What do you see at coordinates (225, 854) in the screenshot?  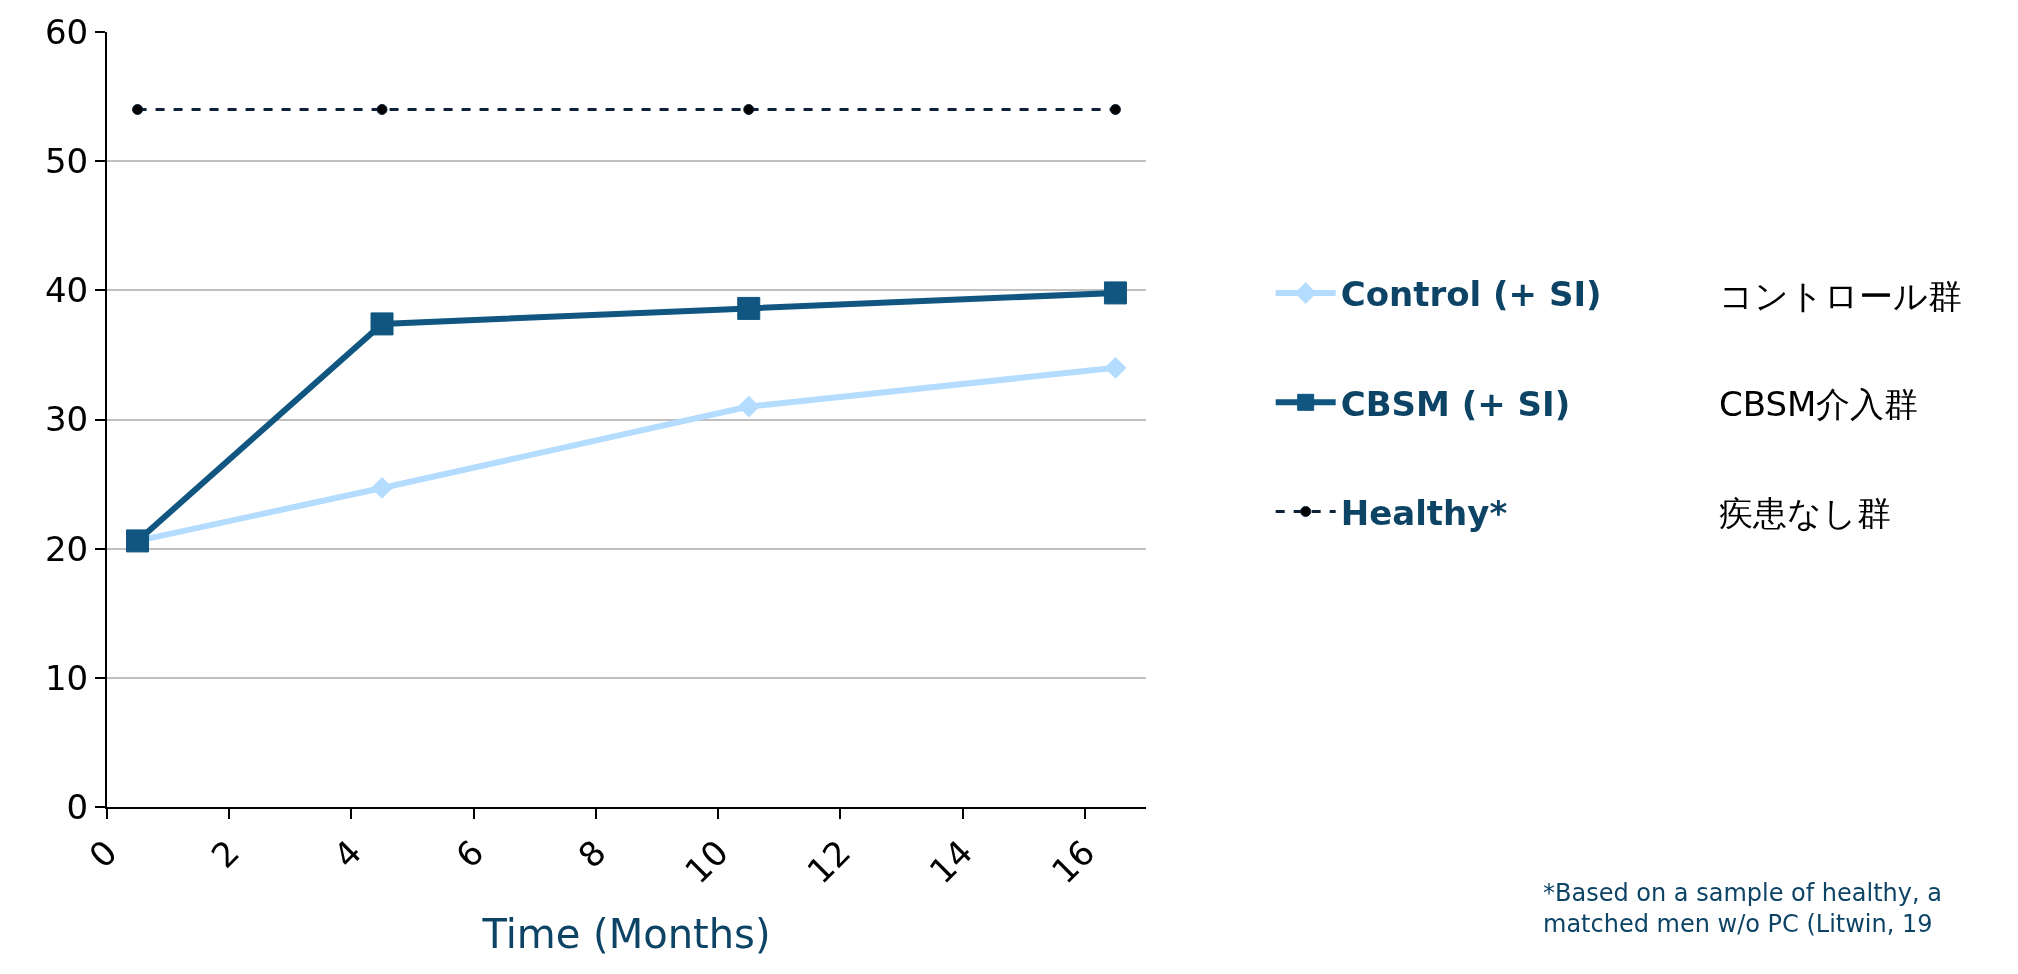 I see `x-tick-label: 2` at bounding box center [225, 854].